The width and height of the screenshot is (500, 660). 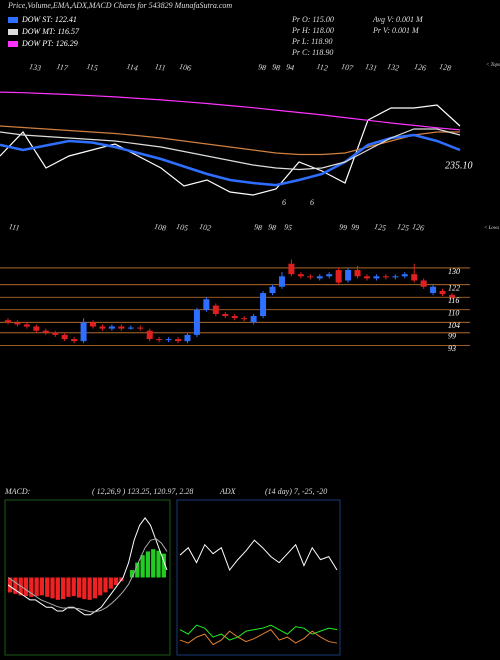 What do you see at coordinates (398, 19) in the screenshot?
I see `quote: Avg V: 0.001 M` at bounding box center [398, 19].